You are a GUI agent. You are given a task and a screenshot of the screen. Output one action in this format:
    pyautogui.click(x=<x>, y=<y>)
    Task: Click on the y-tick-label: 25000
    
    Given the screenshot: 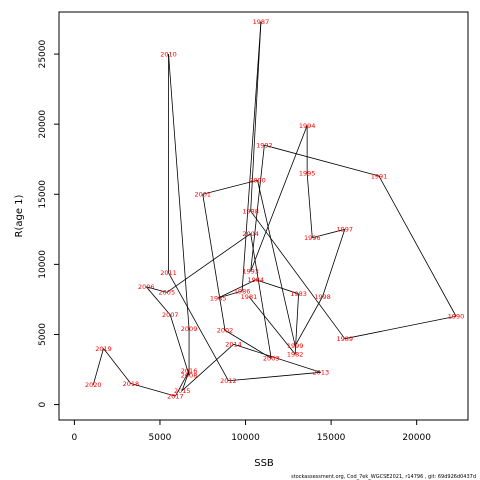 What is the action you would take?
    pyautogui.click(x=43, y=53)
    